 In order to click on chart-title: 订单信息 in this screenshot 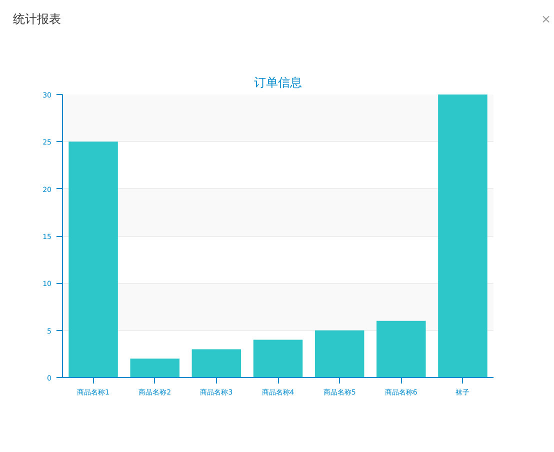, I will do `click(278, 83)`.